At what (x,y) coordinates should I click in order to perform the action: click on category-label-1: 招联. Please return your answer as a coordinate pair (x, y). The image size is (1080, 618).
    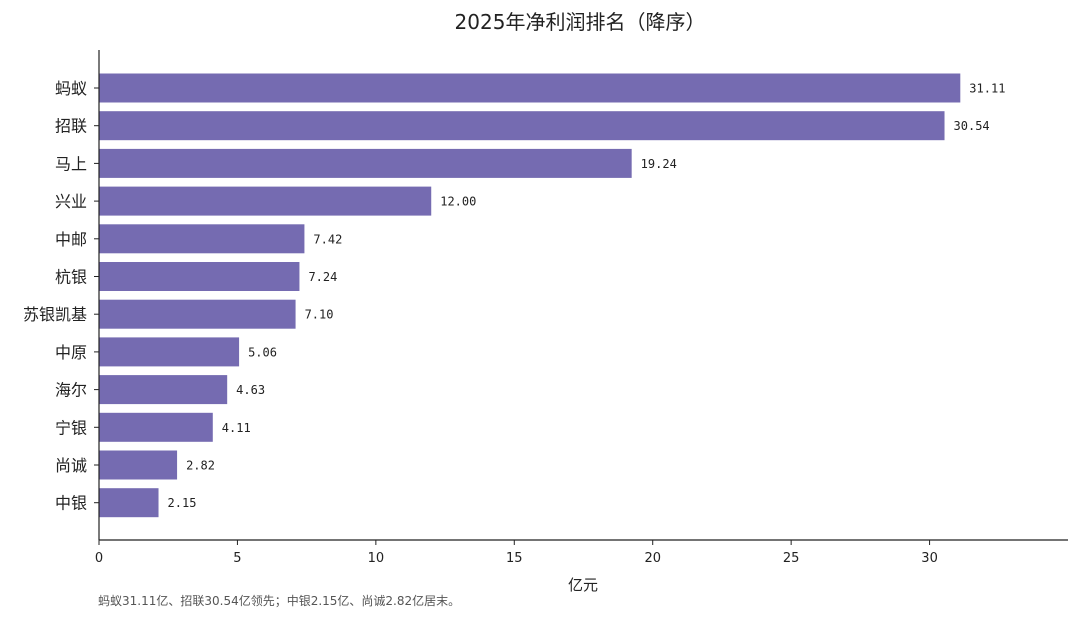
    Looking at the image, I should click on (71, 126).